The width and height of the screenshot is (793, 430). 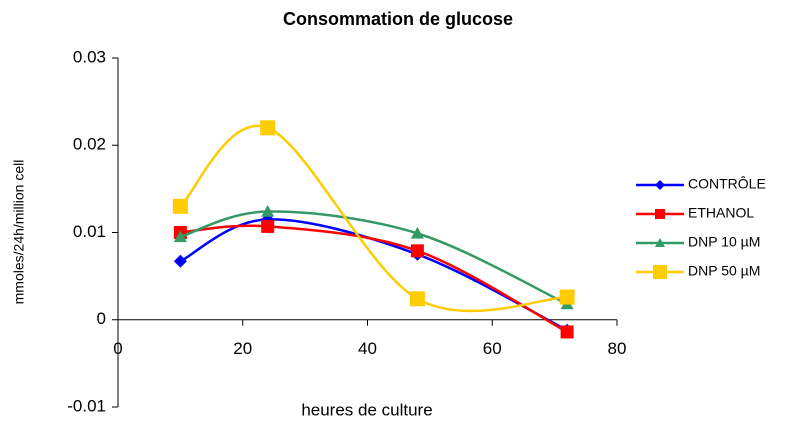 I want to click on y-tick-label: 0.02, so click(x=89, y=144).